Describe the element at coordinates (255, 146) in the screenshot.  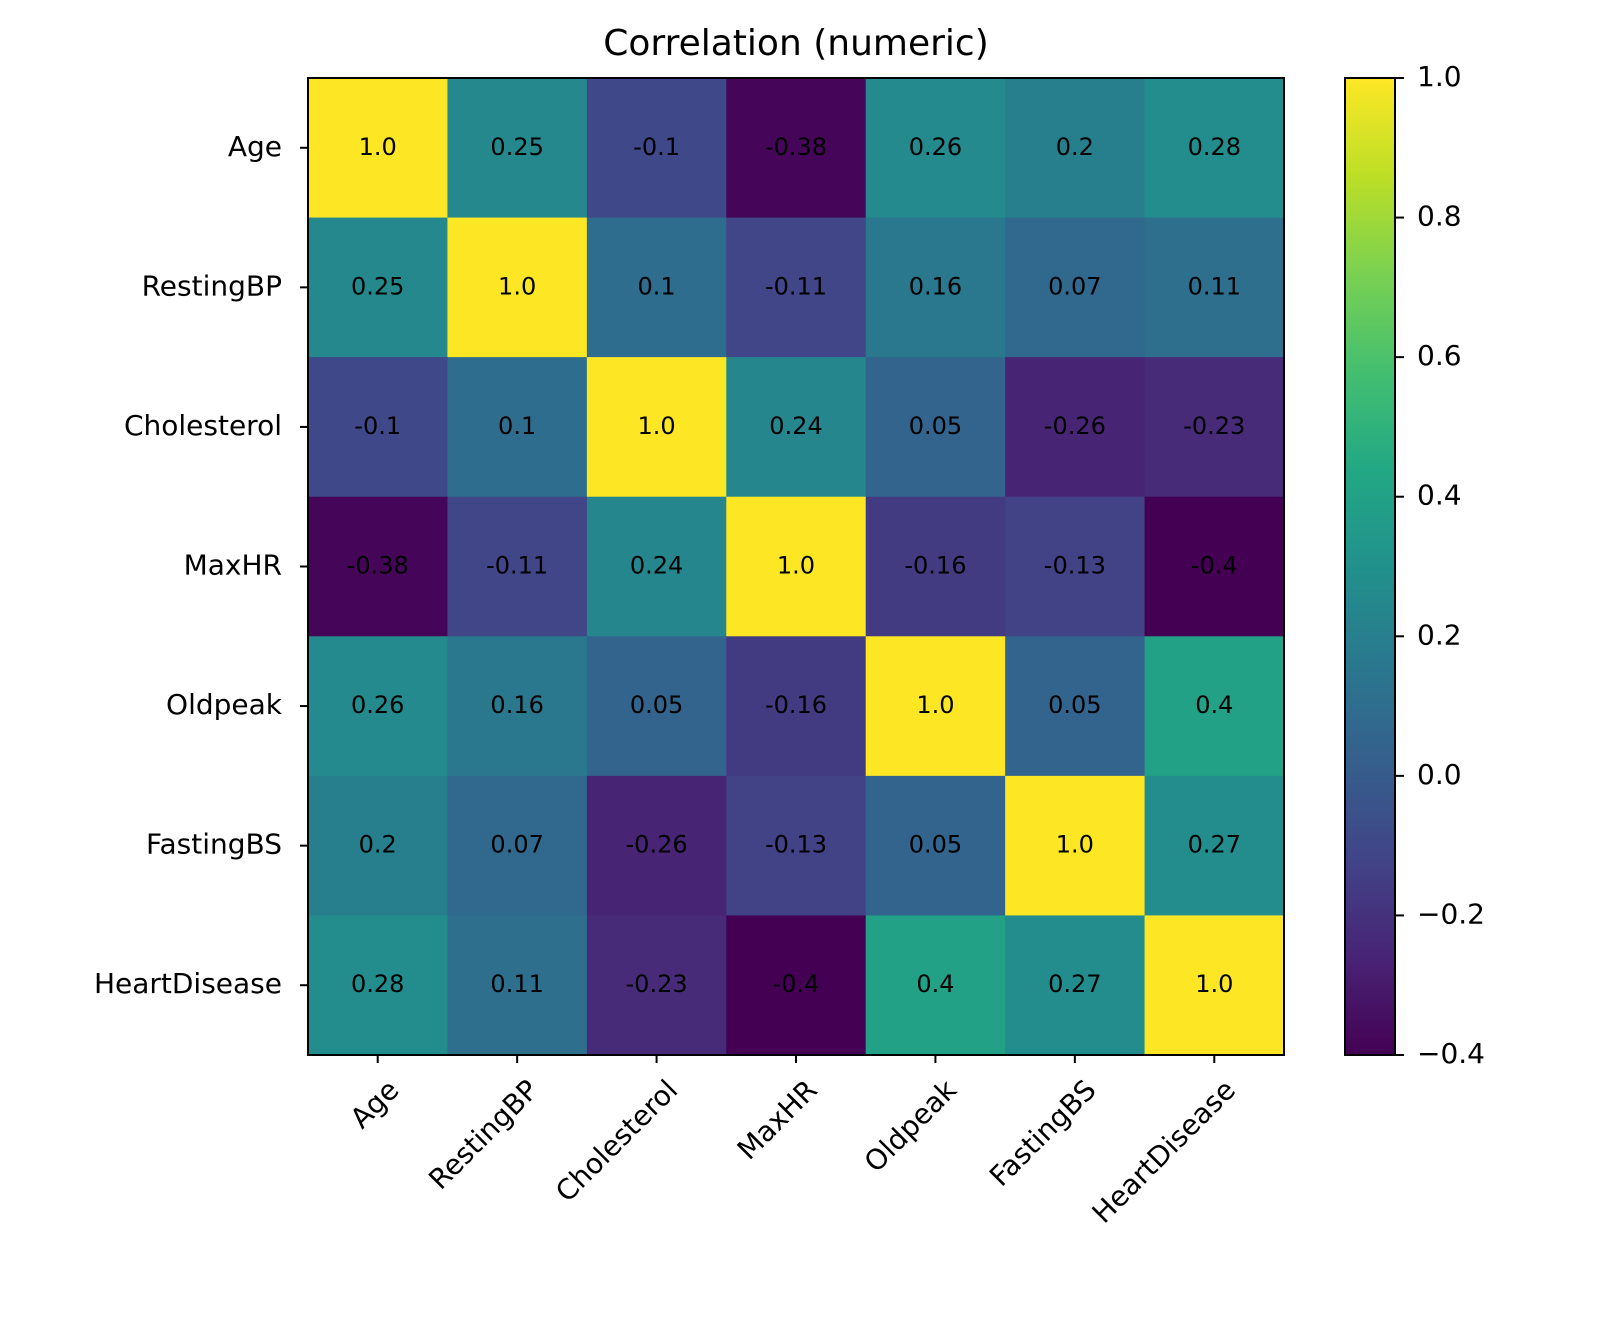
I see `y-tick-label: Age` at that location.